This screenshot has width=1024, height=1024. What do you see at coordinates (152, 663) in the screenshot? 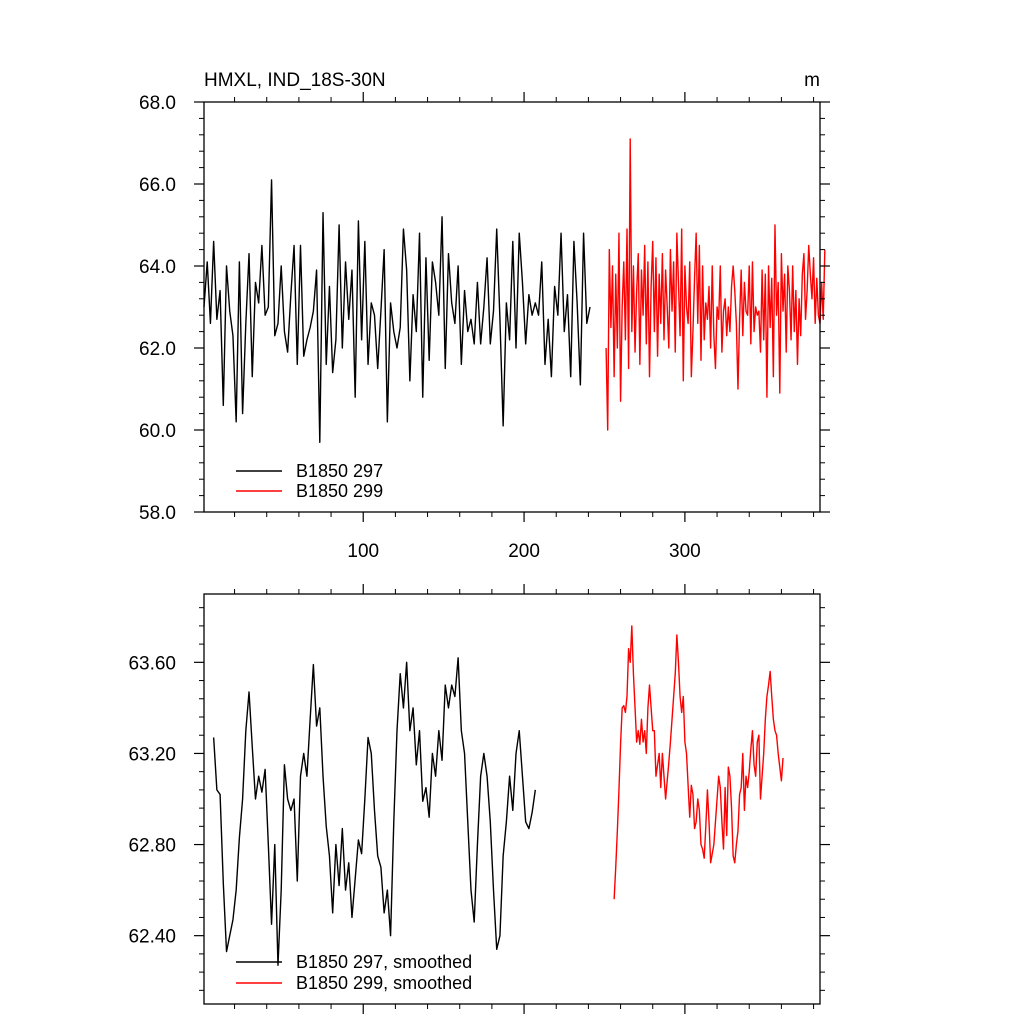
I see `y-tick-label: 63.60` at bounding box center [152, 663].